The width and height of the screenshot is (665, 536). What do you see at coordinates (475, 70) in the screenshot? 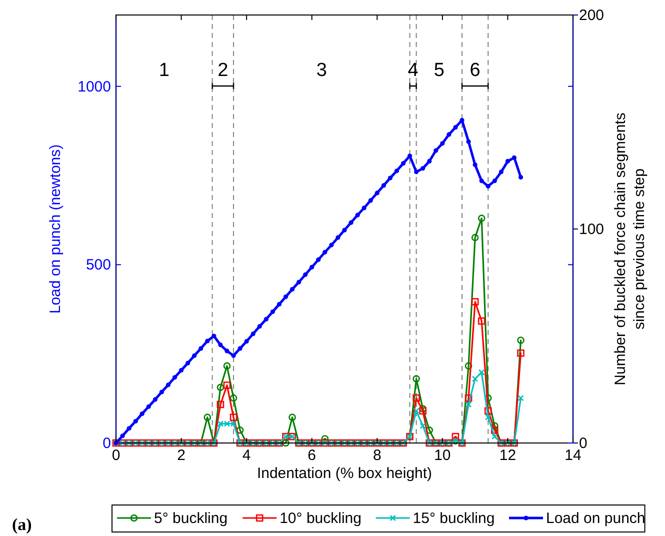
I see `annotation: 6` at bounding box center [475, 70].